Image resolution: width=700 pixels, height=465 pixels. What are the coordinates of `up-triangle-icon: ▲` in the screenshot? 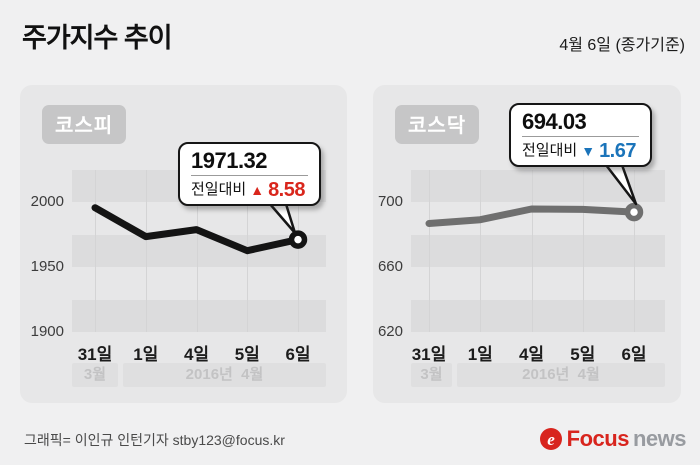 It's located at (257, 190).